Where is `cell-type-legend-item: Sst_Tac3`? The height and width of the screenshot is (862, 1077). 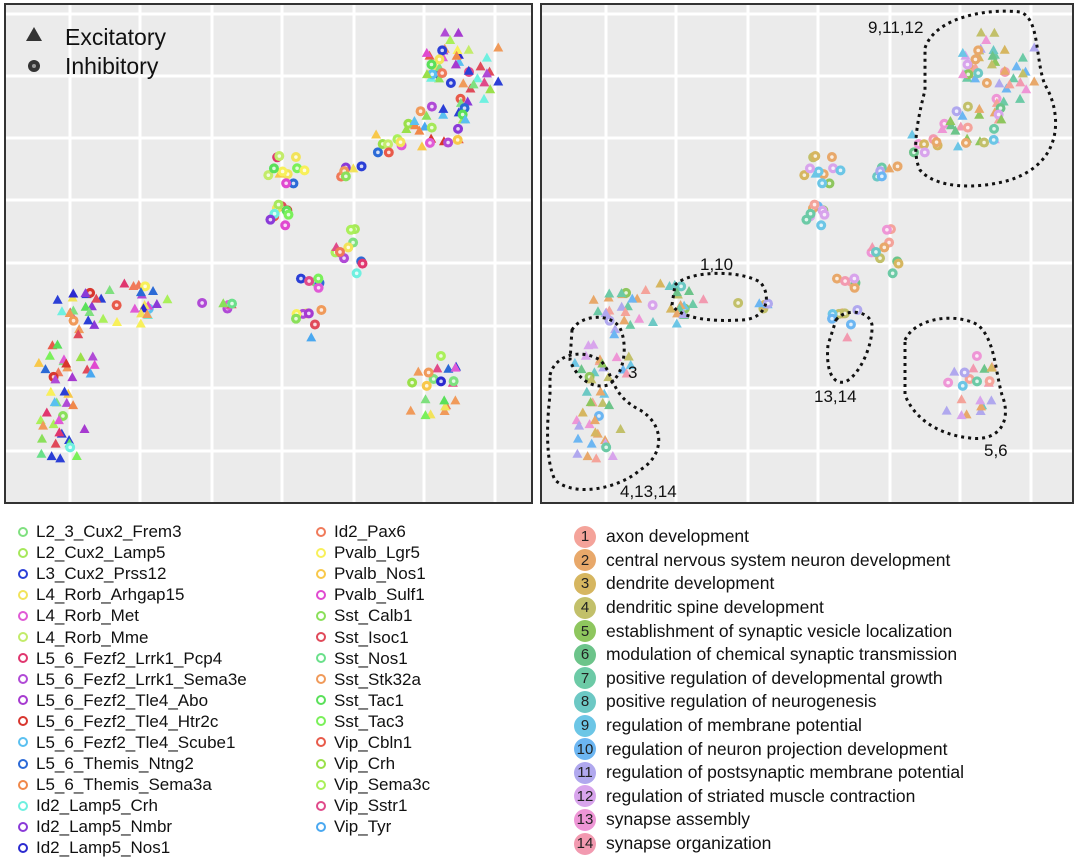
cell-type-legend-item: Sst_Tac3 is located at coordinates (367, 721).